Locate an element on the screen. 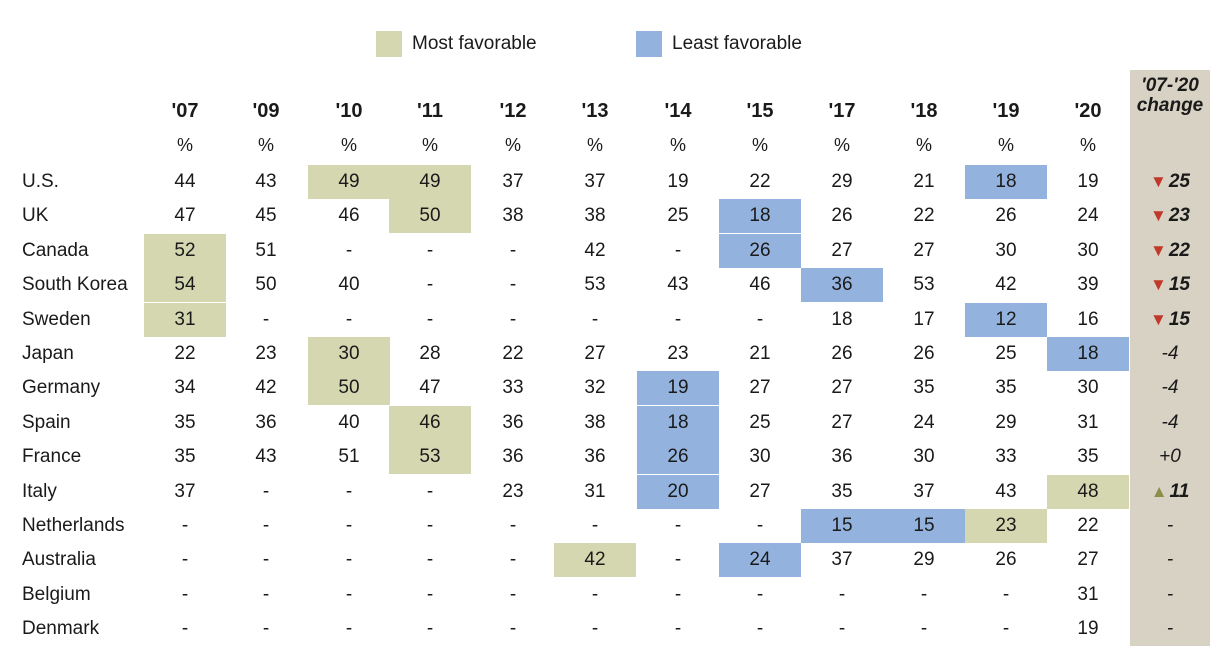  table-cell-value: 17 is located at coordinates (924, 319).